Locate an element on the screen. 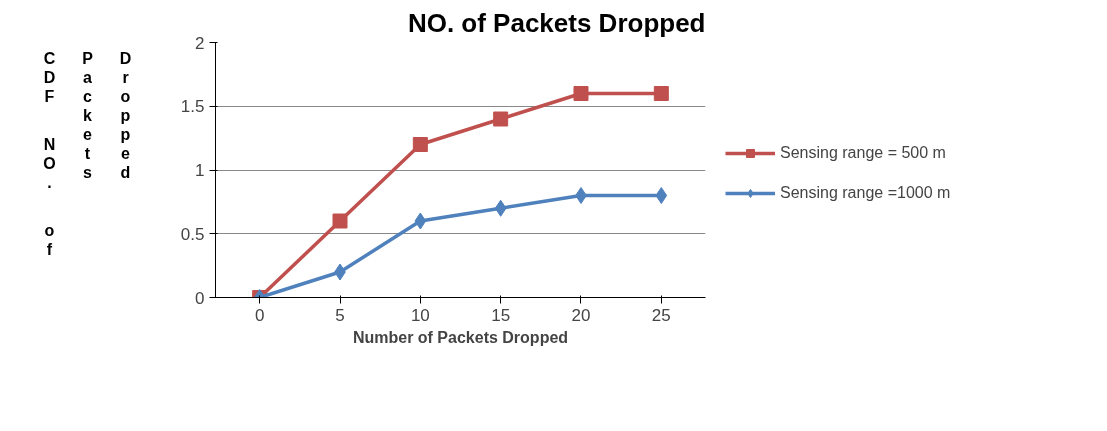 The width and height of the screenshot is (1107, 431). x-tick-label: 25 is located at coordinates (661, 315).